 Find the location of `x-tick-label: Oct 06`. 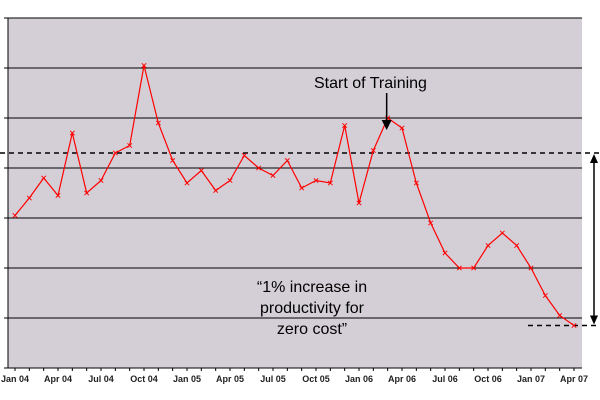

x-tick-label: Oct 06 is located at coordinates (488, 379).